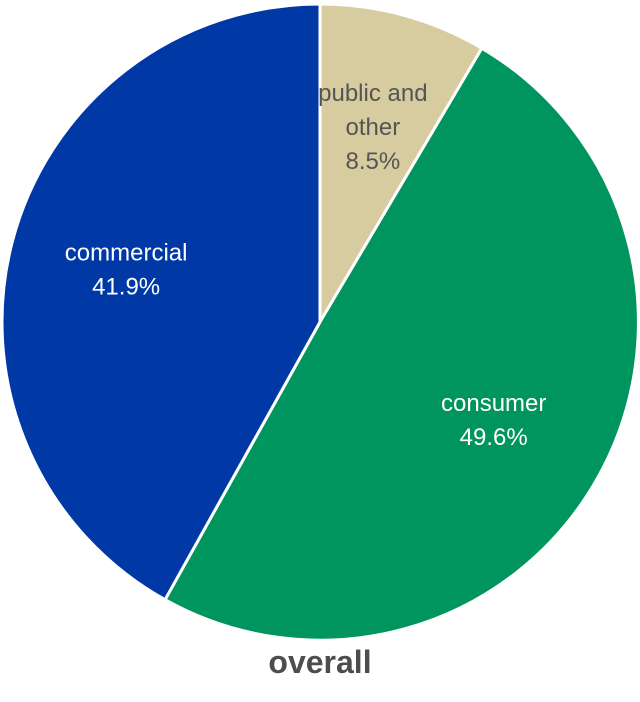  I want to click on slice-percent-public-and-other: 8.5%, so click(373, 161).